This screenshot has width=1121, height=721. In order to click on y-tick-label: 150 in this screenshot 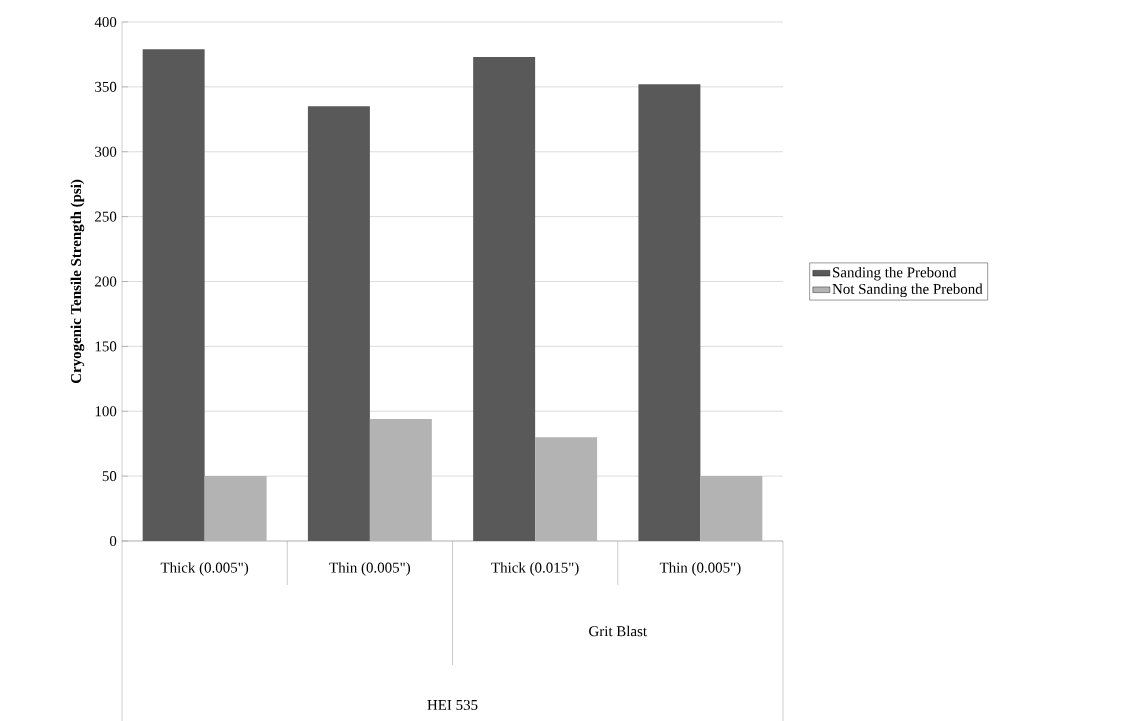, I will do `click(106, 346)`.